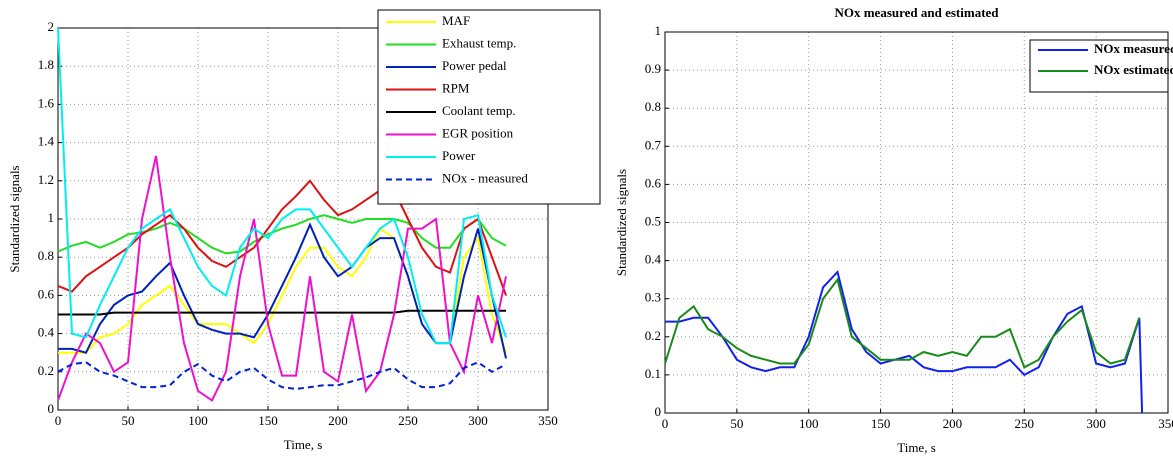  I want to click on legend-label: Coolant temp., so click(479, 110).